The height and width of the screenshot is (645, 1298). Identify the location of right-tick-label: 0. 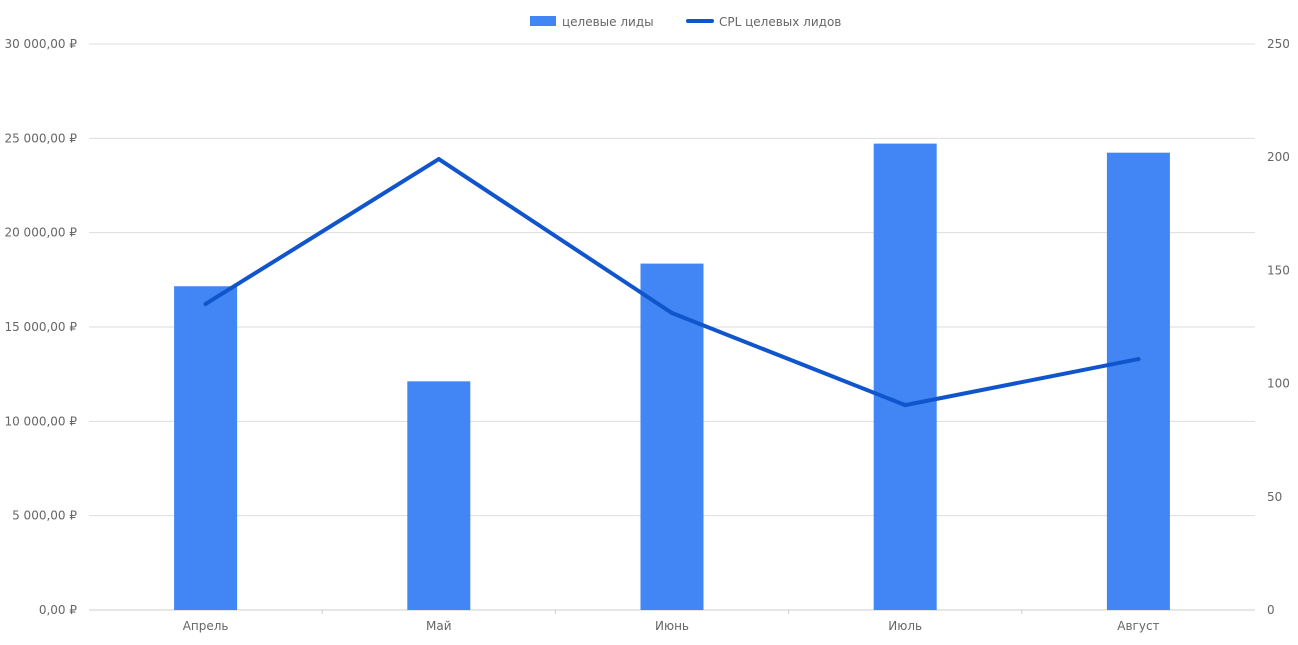
(1271, 610).